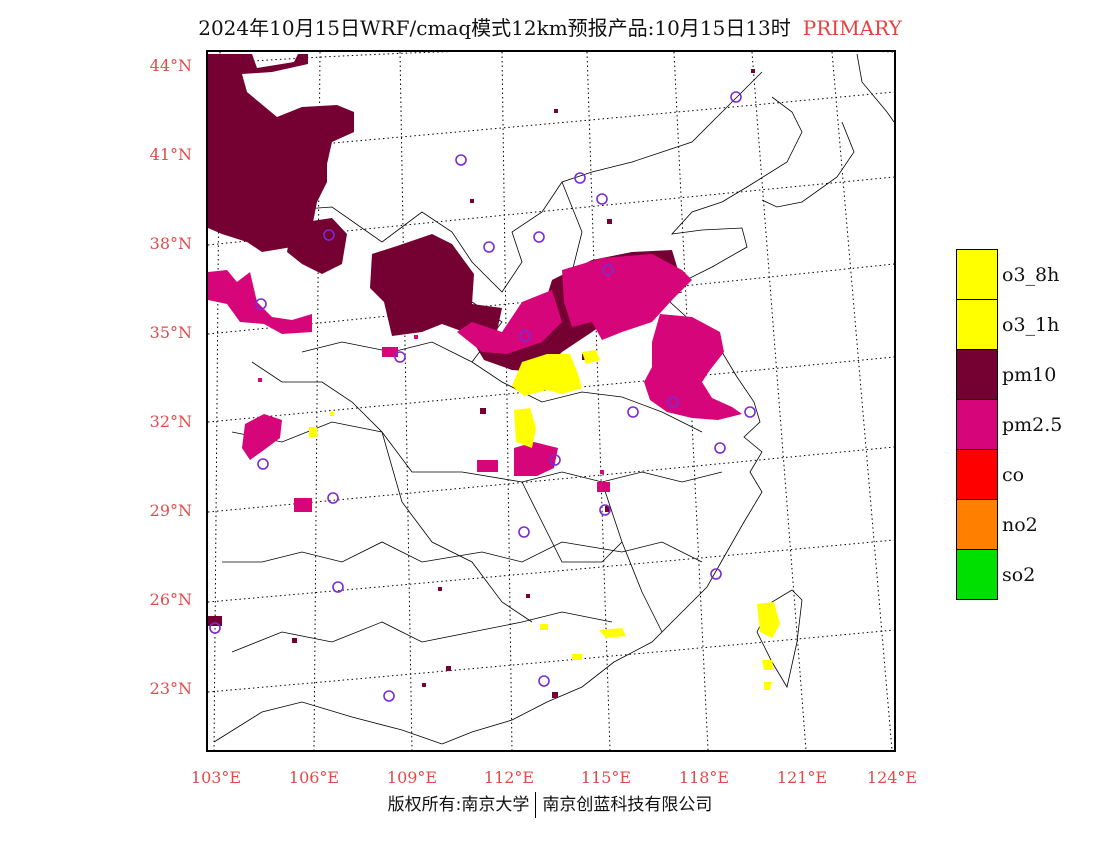  I want to click on lon-label-103: 103°E, so click(216, 777).